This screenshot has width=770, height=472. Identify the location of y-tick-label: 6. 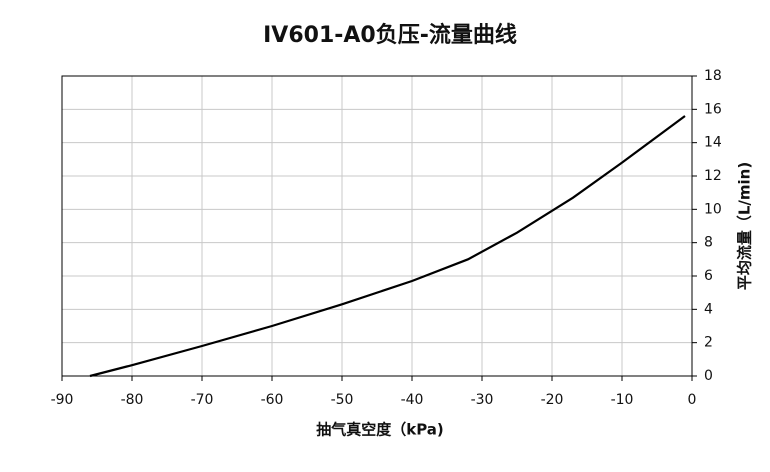
(708, 276).